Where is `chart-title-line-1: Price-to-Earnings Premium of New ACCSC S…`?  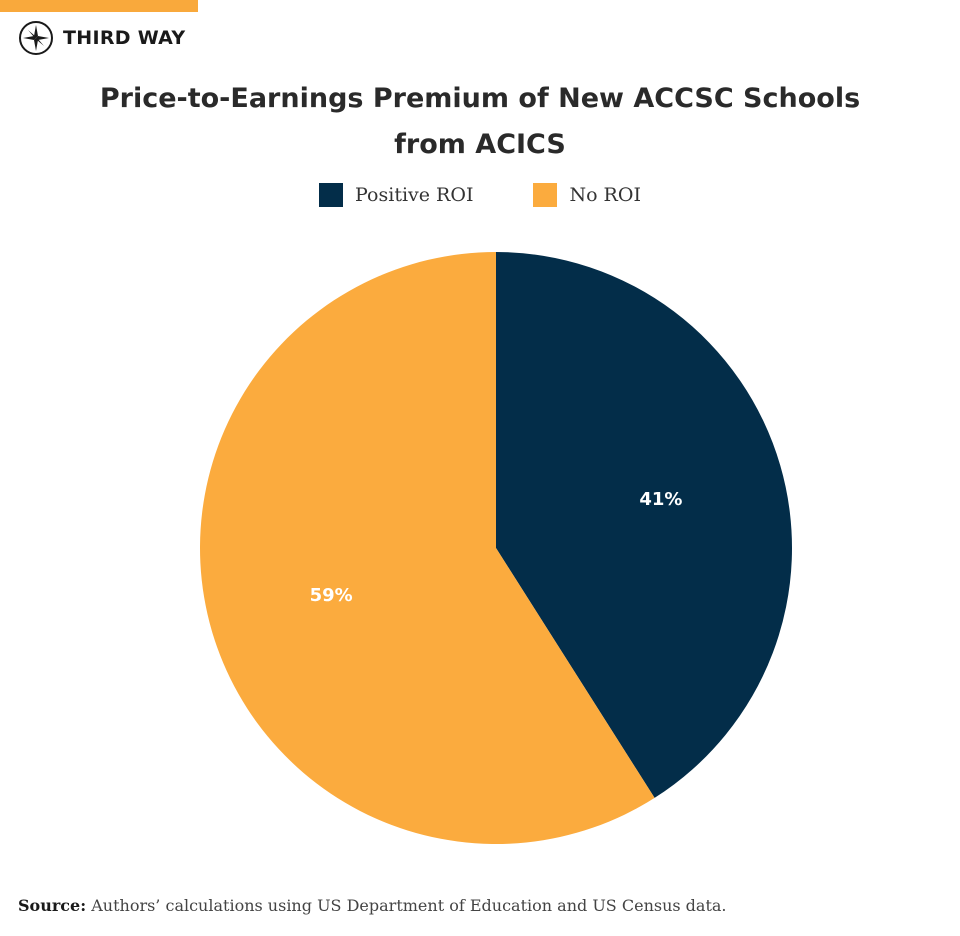
chart-title-line-1: Price-to-Earnings Premium of New ACCSC S… is located at coordinates (480, 98).